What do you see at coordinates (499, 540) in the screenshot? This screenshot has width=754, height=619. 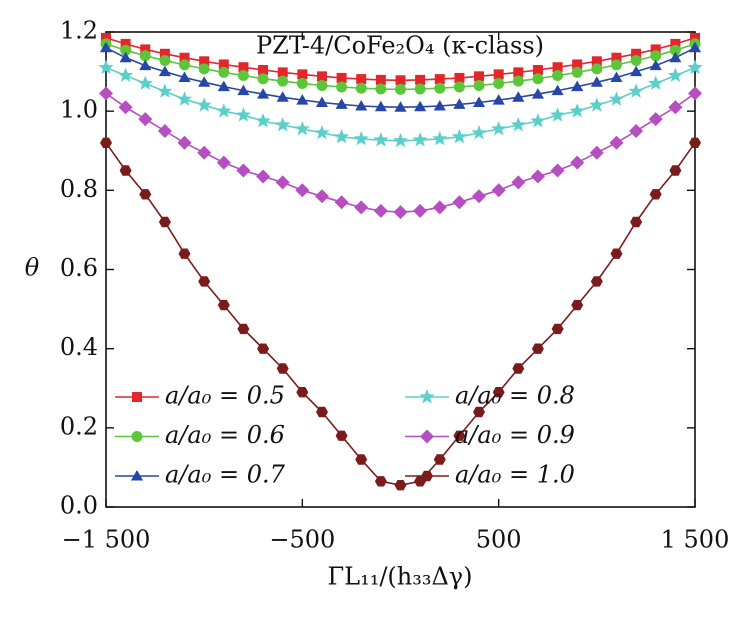 I see `x-tick-label: 500` at bounding box center [499, 540].